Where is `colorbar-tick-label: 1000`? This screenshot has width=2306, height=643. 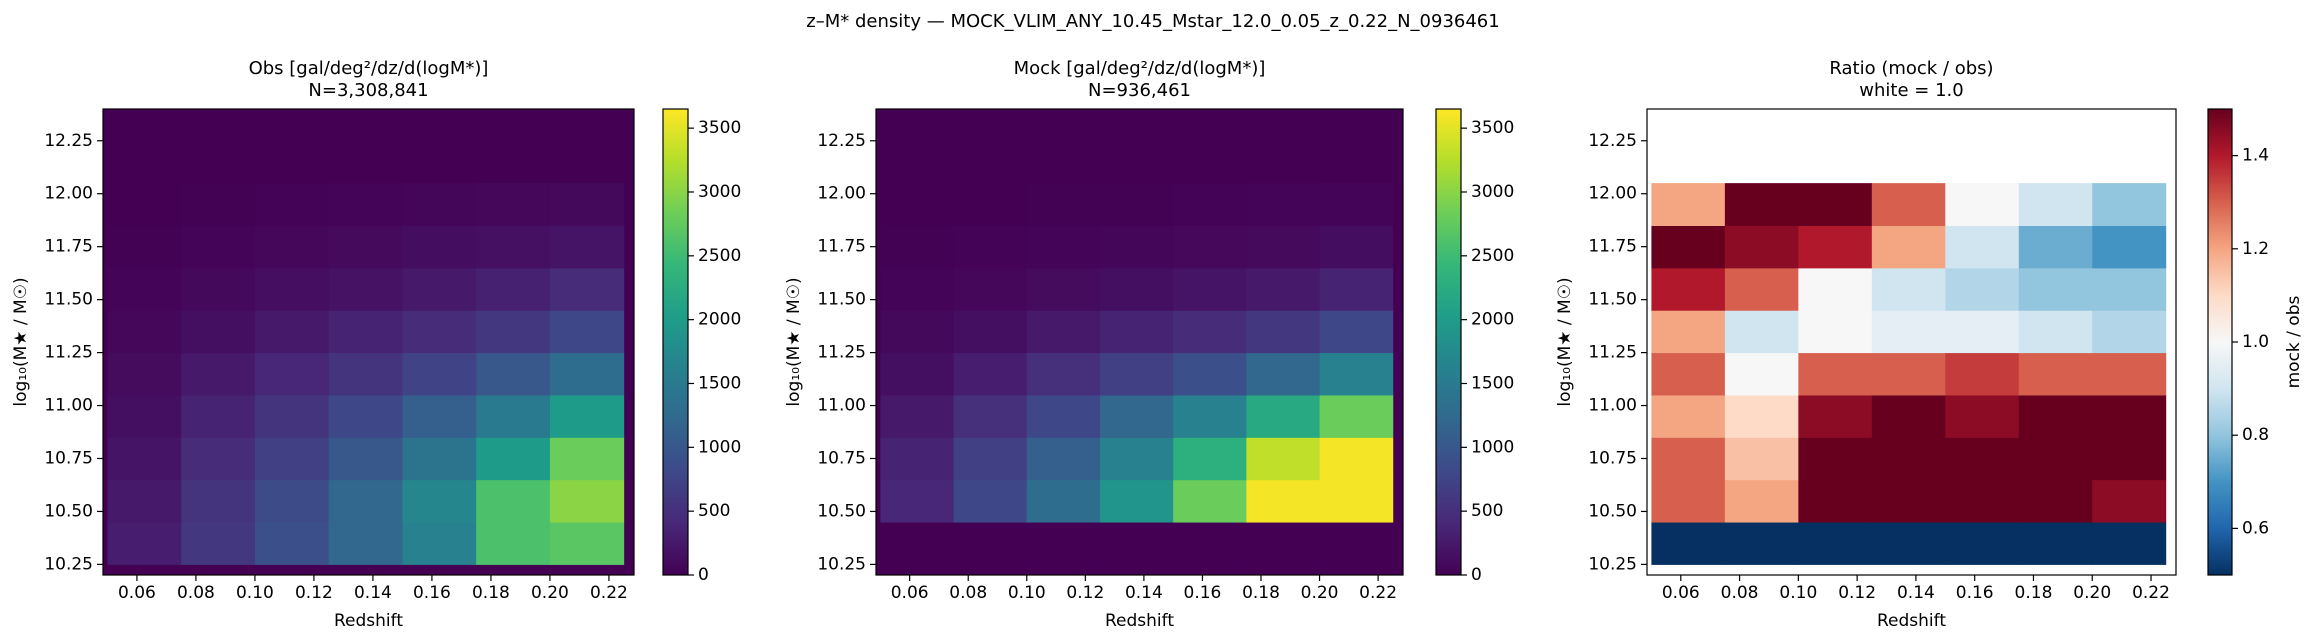
colorbar-tick-label: 1000 is located at coordinates (1492, 447).